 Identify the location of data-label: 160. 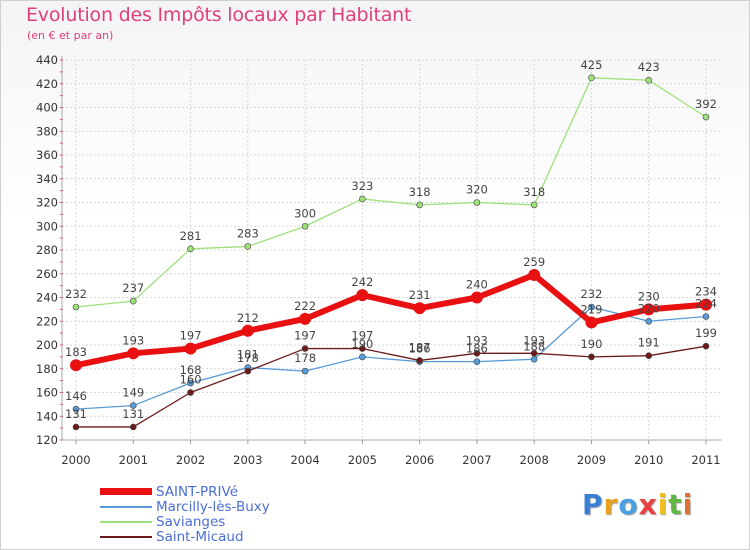
(191, 380).